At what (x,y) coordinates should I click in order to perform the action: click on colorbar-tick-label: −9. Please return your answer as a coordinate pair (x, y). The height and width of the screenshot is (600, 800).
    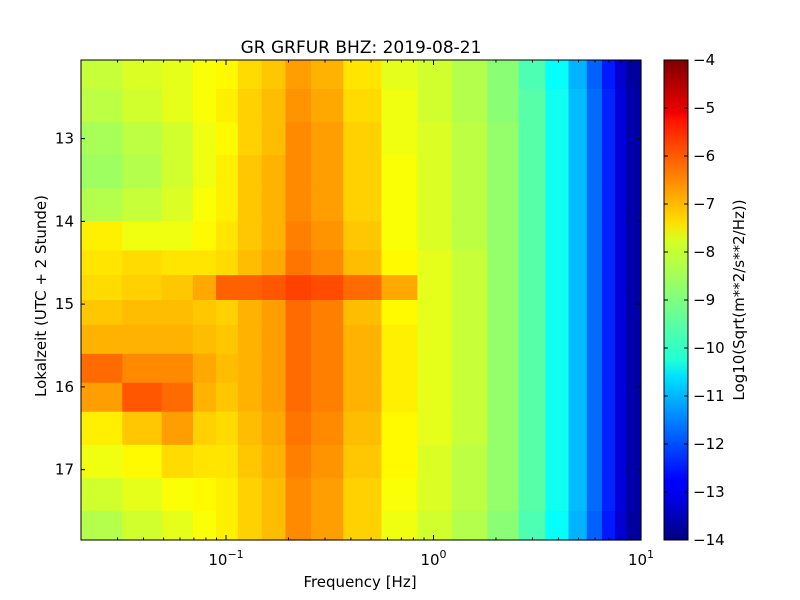
    Looking at the image, I should click on (704, 300).